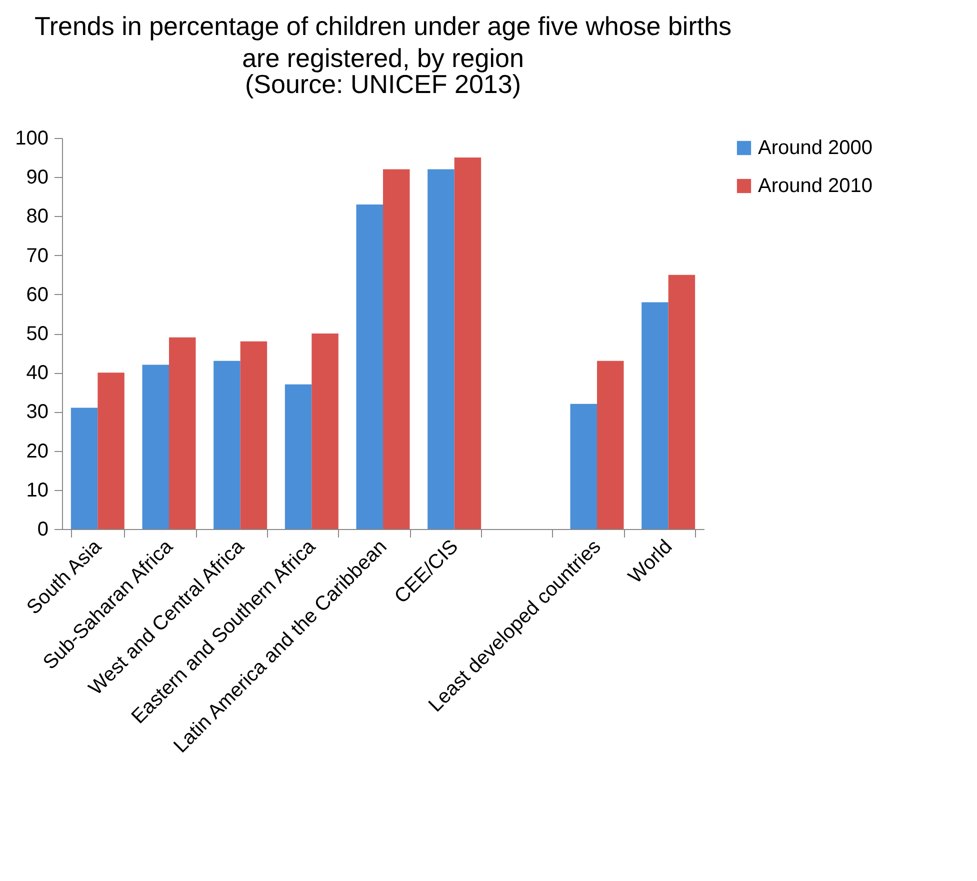 The height and width of the screenshot is (881, 977). Describe the element at coordinates (37, 412) in the screenshot. I see `y-tick-label: 30` at that location.